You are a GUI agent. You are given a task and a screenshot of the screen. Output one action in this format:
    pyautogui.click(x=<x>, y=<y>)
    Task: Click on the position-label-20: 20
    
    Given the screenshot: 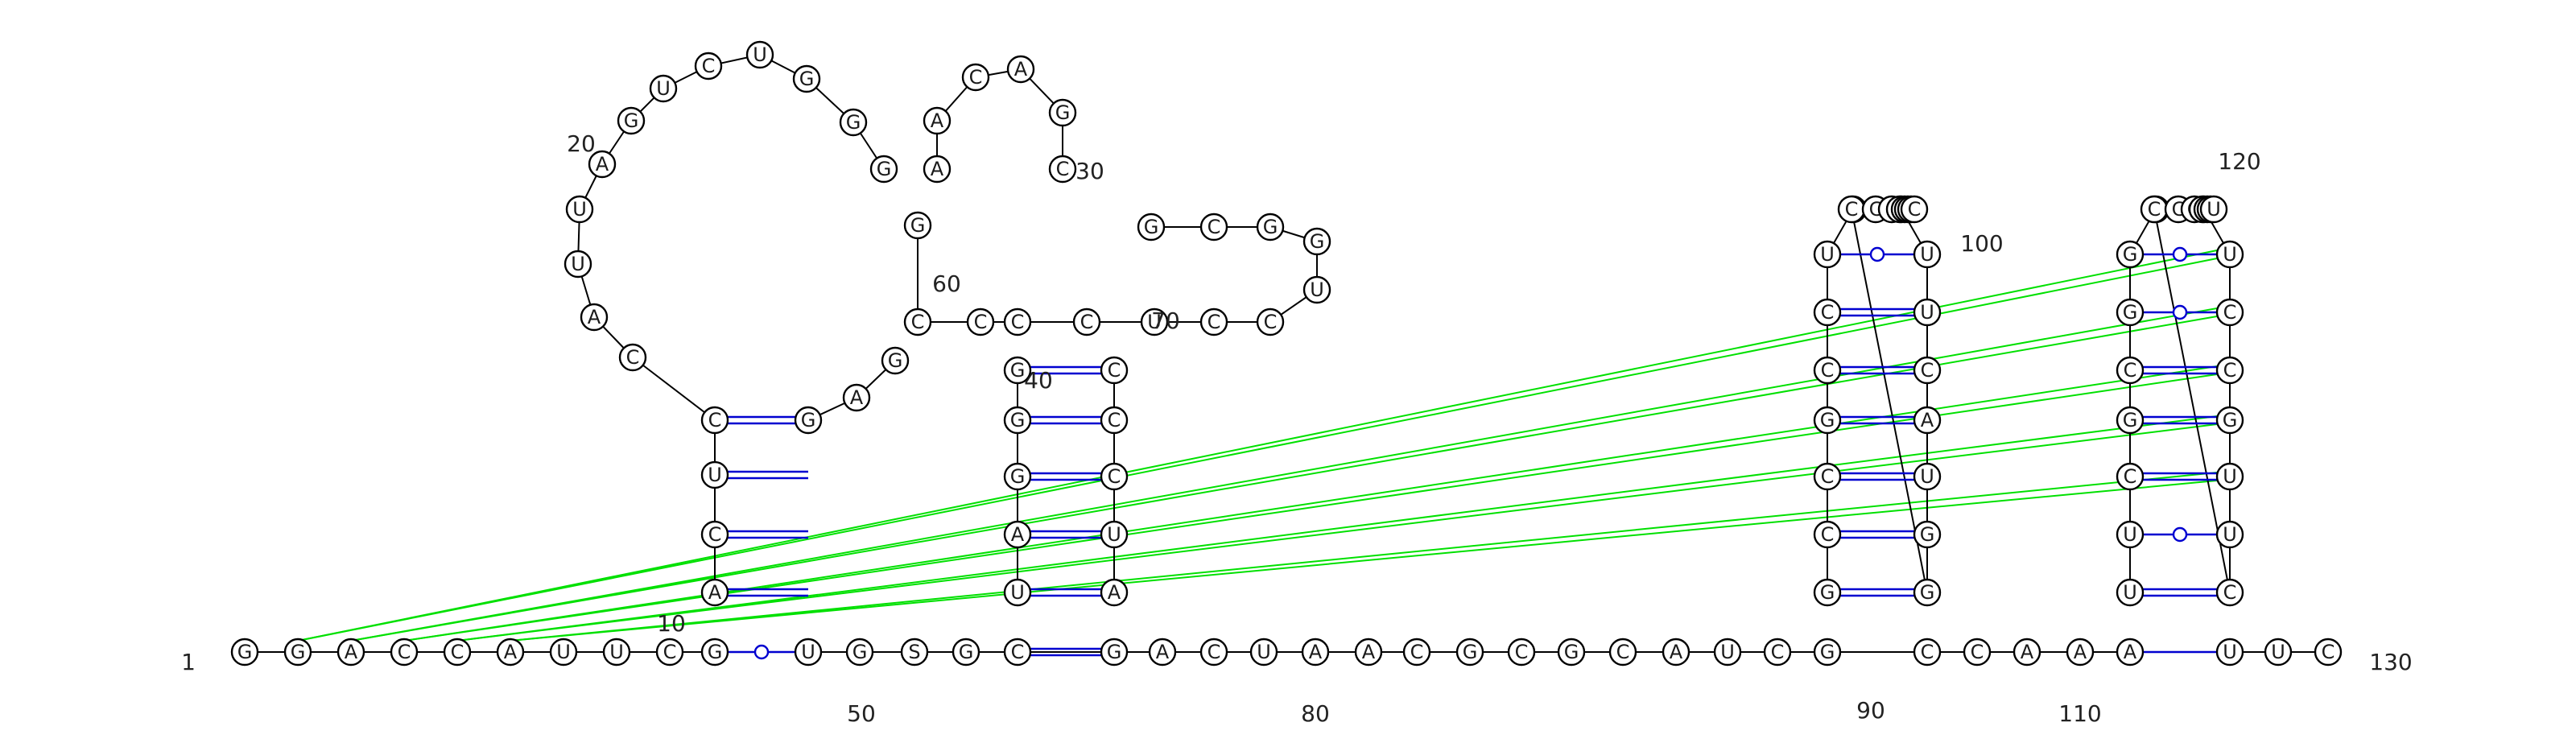 What is the action you would take?
    pyautogui.click(x=581, y=143)
    